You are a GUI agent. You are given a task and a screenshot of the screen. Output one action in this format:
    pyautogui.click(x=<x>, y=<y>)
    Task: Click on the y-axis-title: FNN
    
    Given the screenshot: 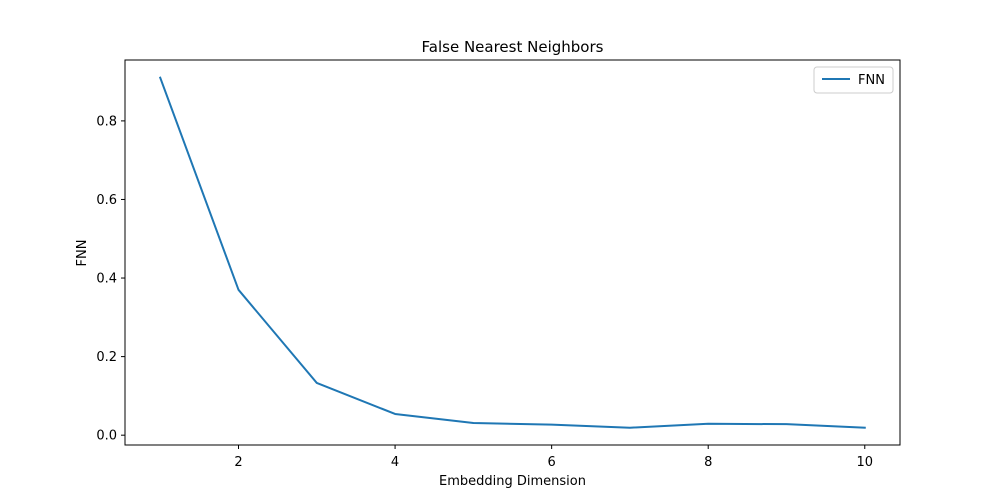 What is the action you would take?
    pyautogui.click(x=82, y=253)
    